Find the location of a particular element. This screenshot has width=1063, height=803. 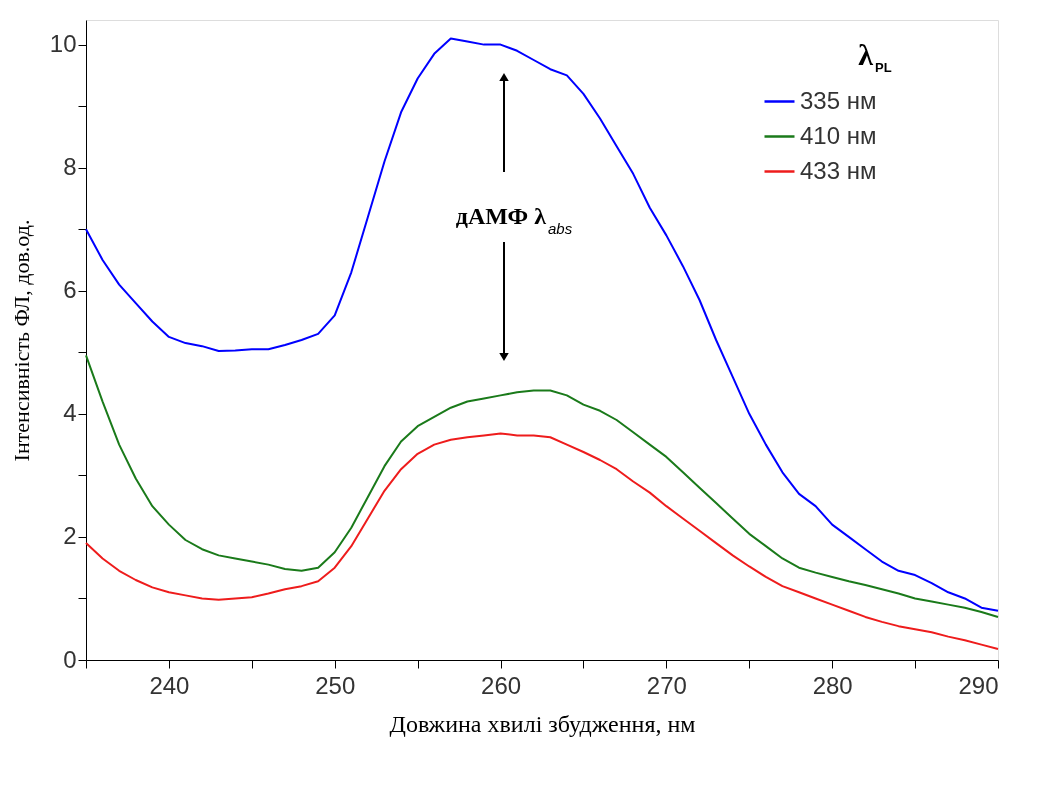

x-tick-label: 290 is located at coordinates (978, 685).